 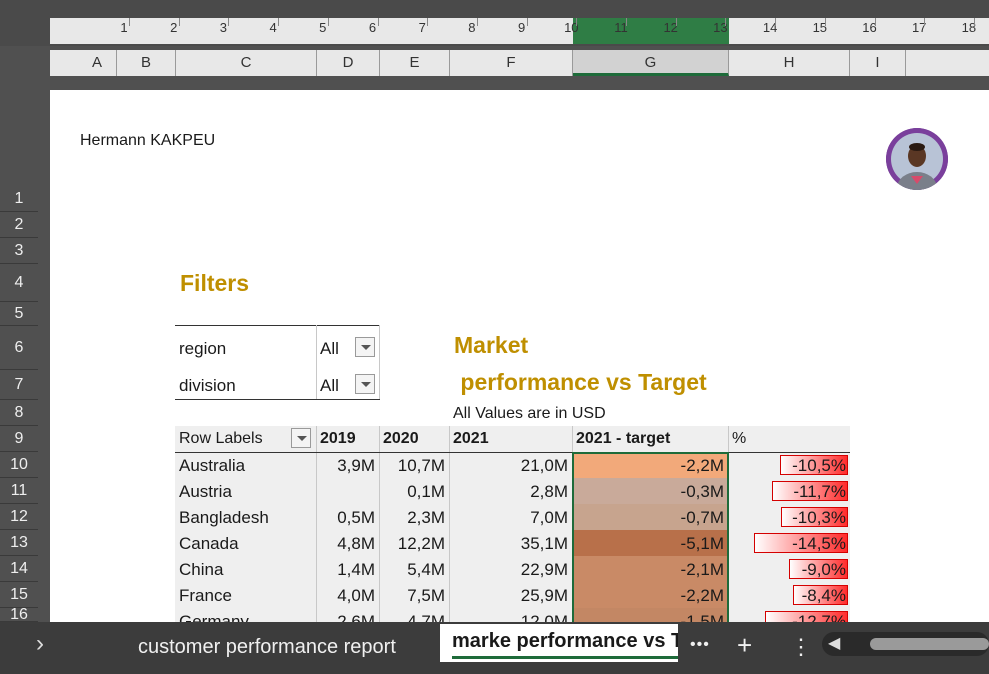 What do you see at coordinates (426, 491) in the screenshot?
I see `table-cell-2020: 0,1M` at bounding box center [426, 491].